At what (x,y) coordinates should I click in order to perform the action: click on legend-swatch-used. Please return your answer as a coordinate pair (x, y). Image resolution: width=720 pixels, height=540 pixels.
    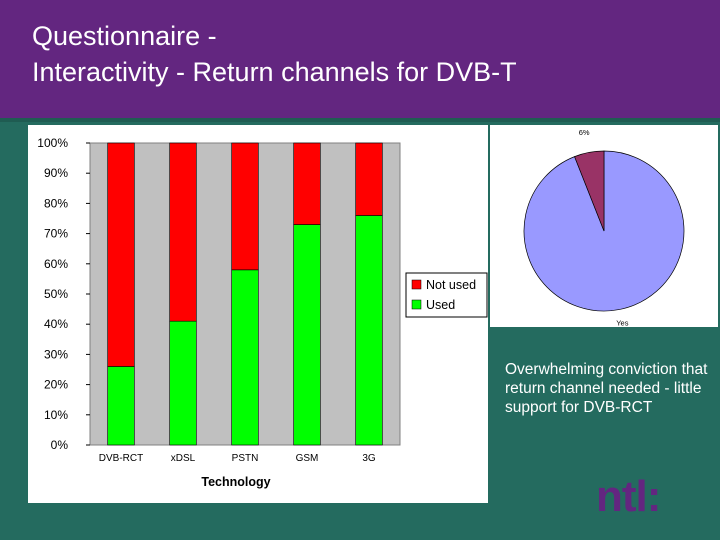
    Looking at the image, I should click on (416, 304).